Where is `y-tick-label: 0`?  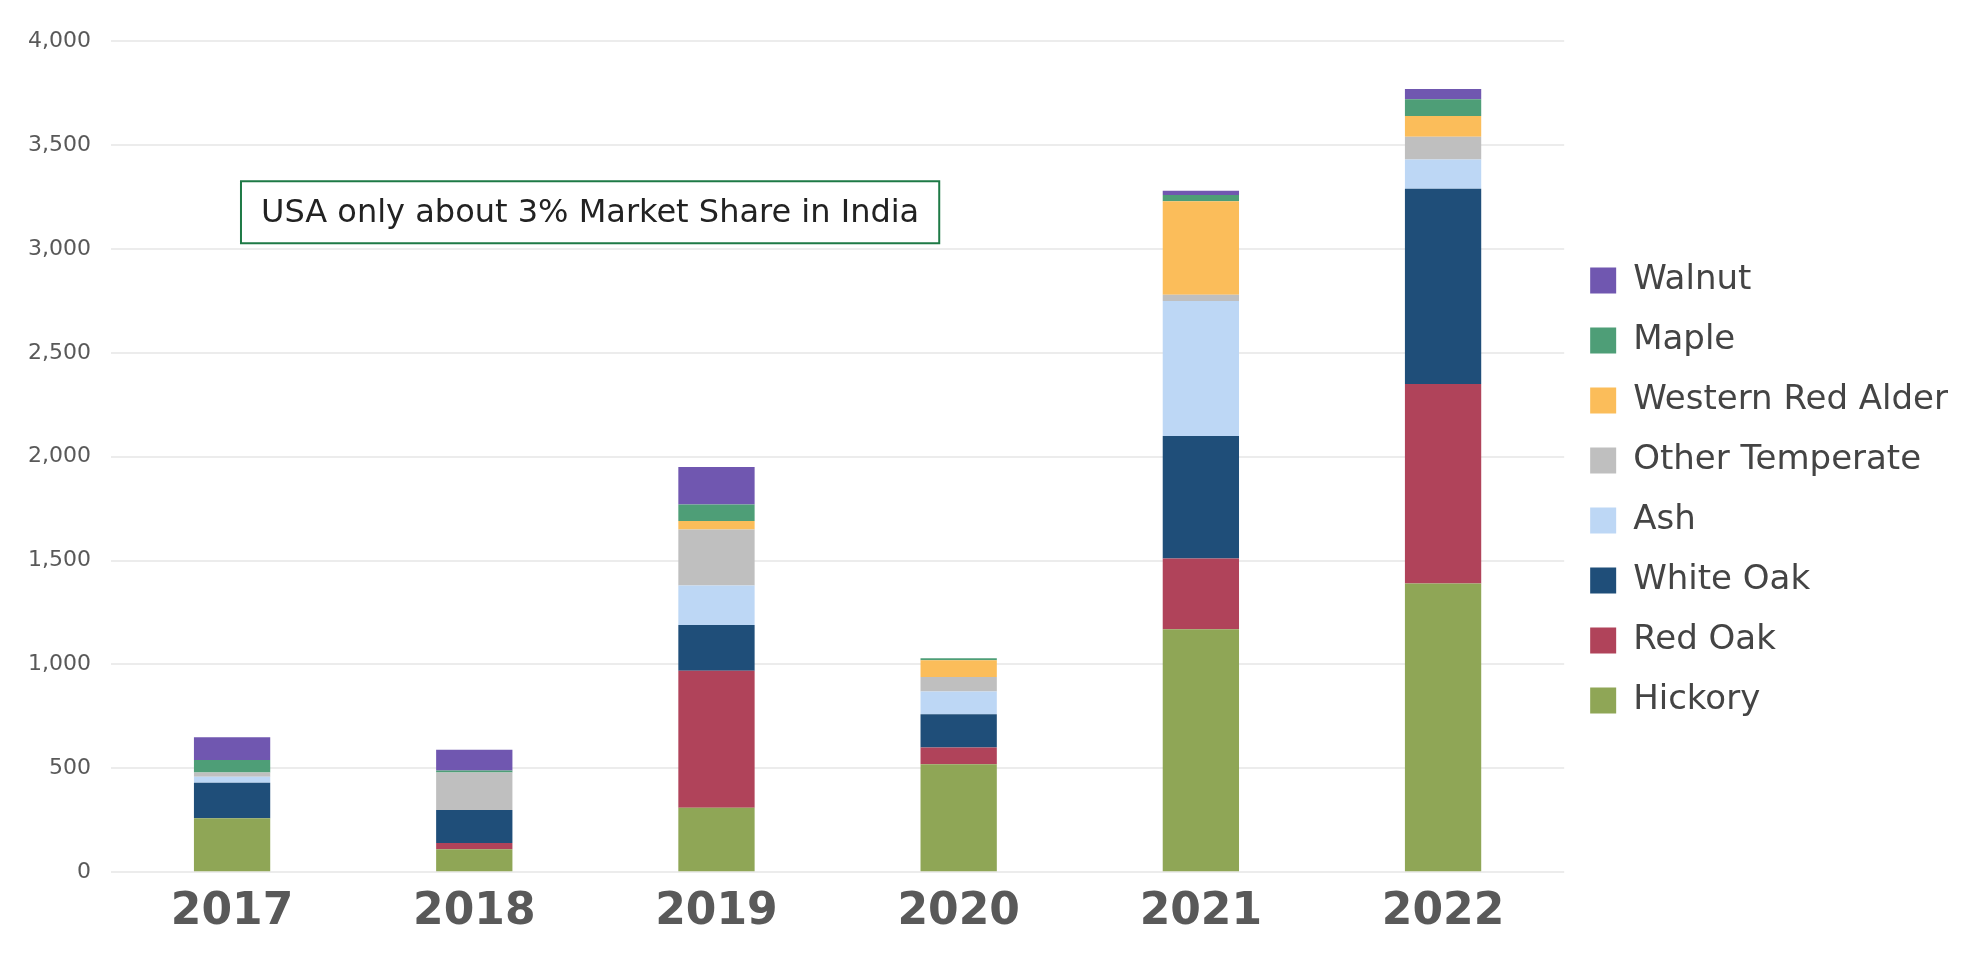 y-tick-label: 0 is located at coordinates (83, 870).